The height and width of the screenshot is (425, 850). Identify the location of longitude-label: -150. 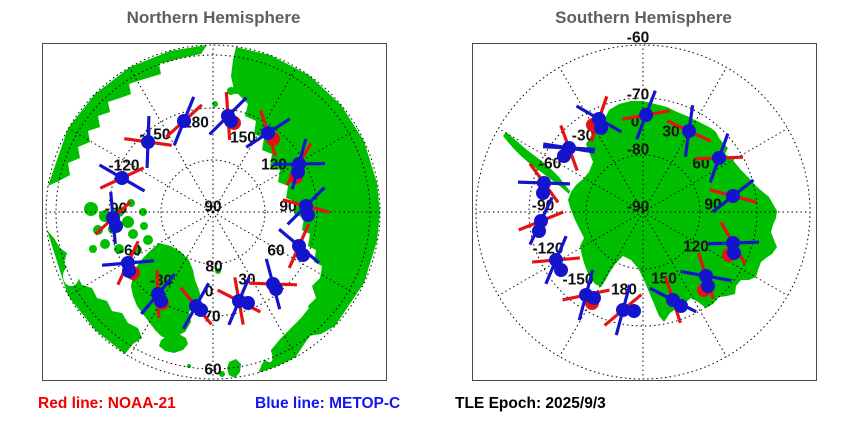
(577, 280).